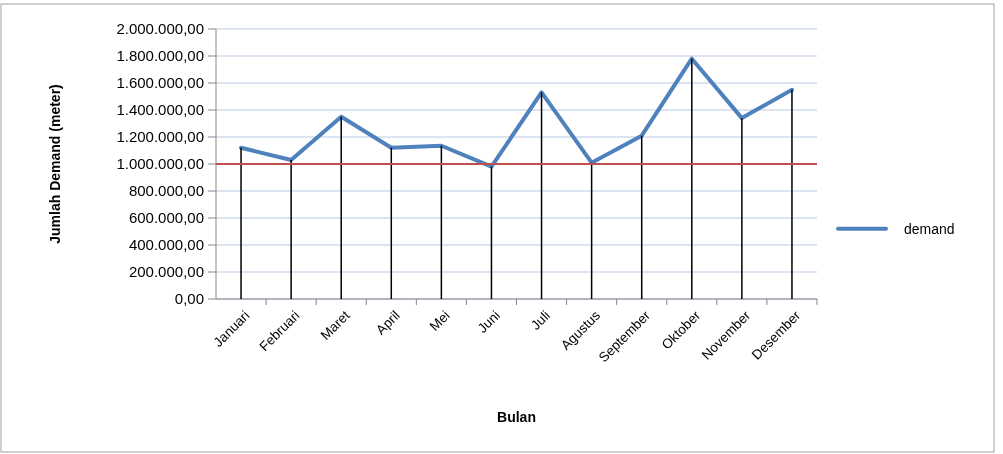 Image resolution: width=1003 pixels, height=454 pixels. Describe the element at coordinates (160, 56) in the screenshot. I see `y-tick-label: 1.800.000,00` at that location.